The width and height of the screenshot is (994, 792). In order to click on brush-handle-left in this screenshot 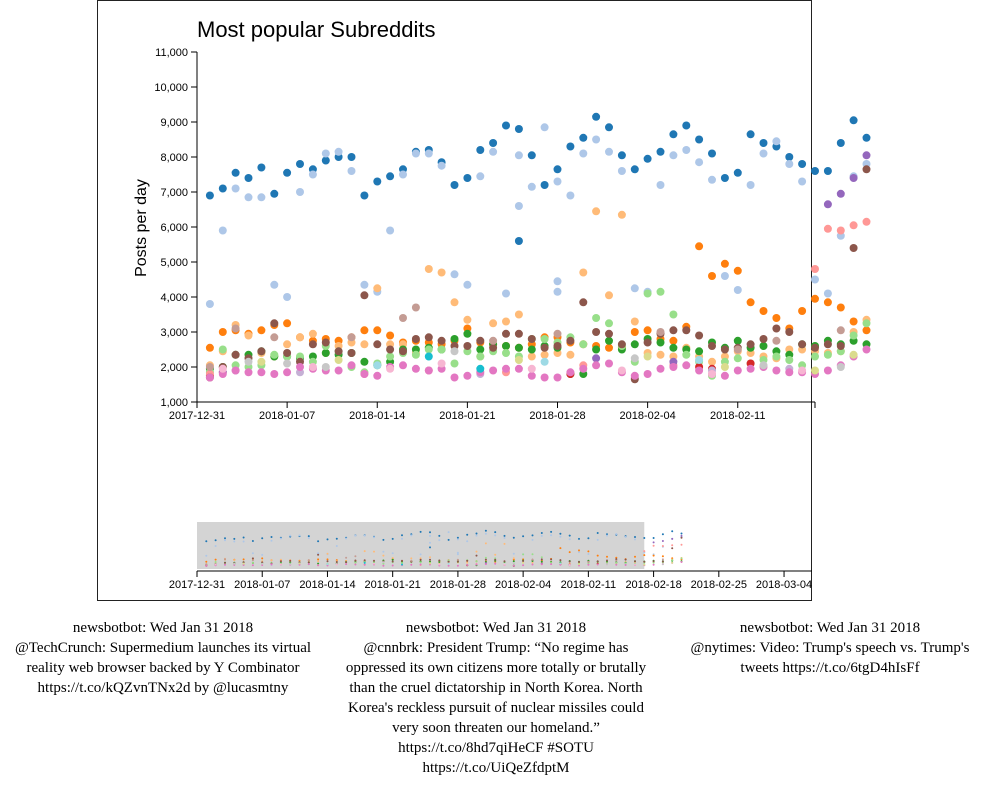, I will do `click(197, 545)`.